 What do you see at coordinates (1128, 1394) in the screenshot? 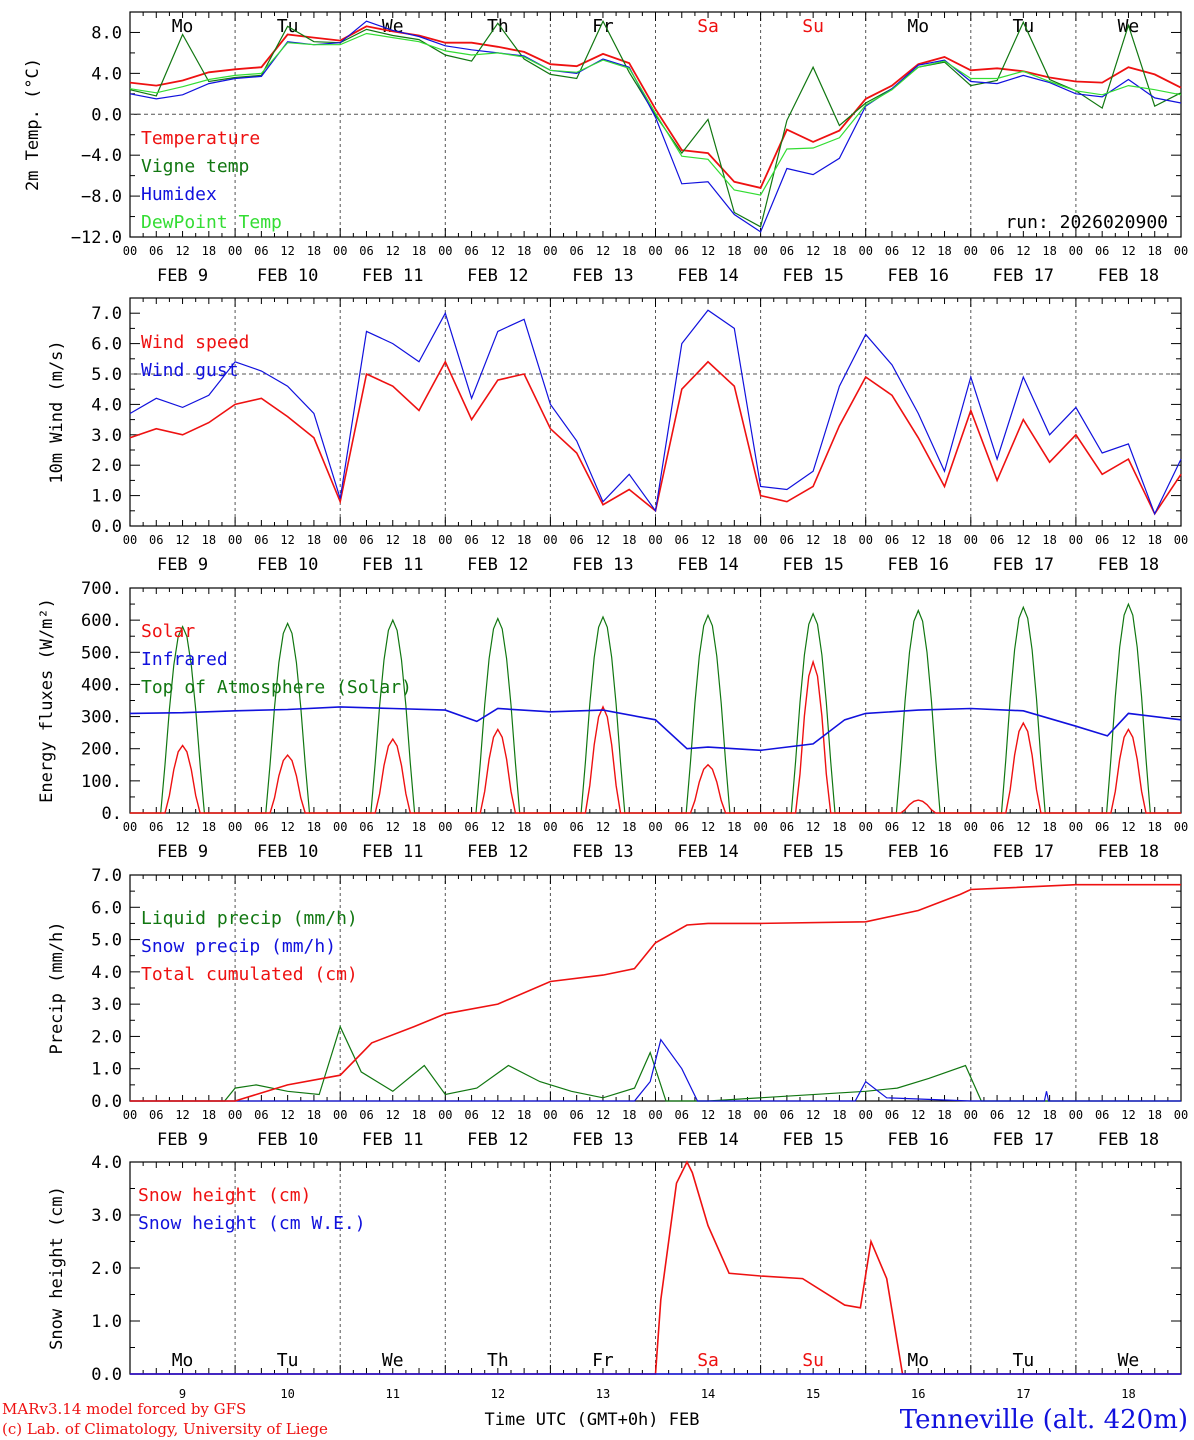
I see `day-number-label: 18` at bounding box center [1128, 1394].